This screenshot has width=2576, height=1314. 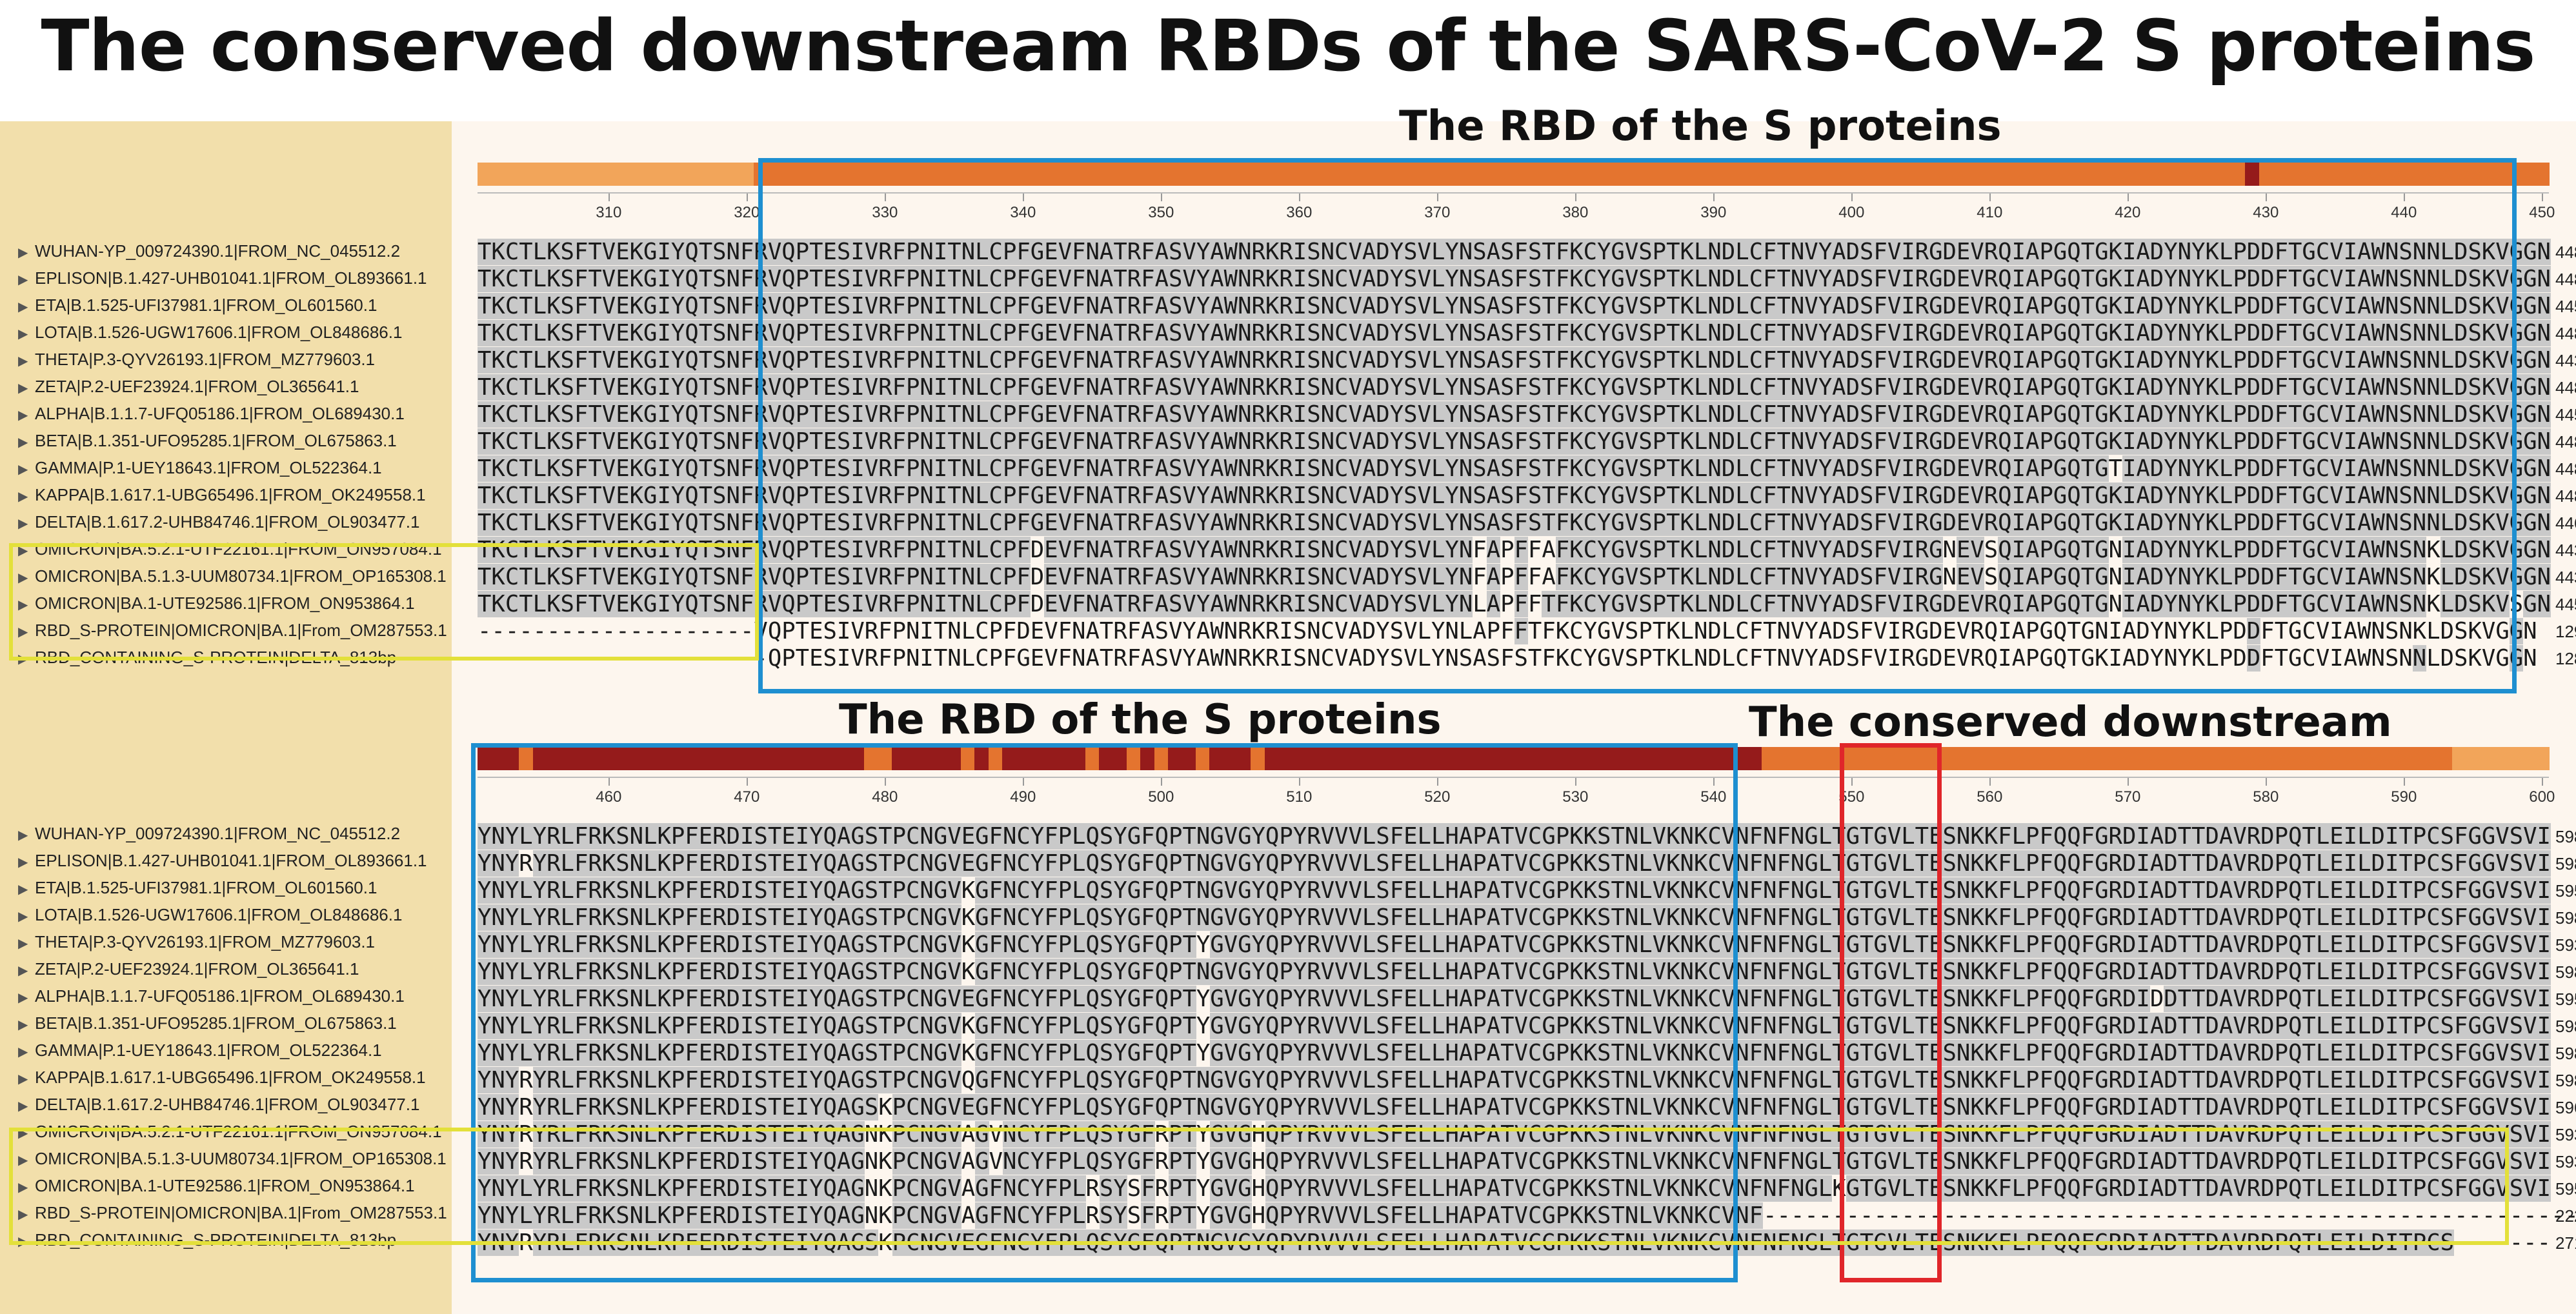 I want to click on ruler-tick-label: 340, so click(x=1023, y=213).